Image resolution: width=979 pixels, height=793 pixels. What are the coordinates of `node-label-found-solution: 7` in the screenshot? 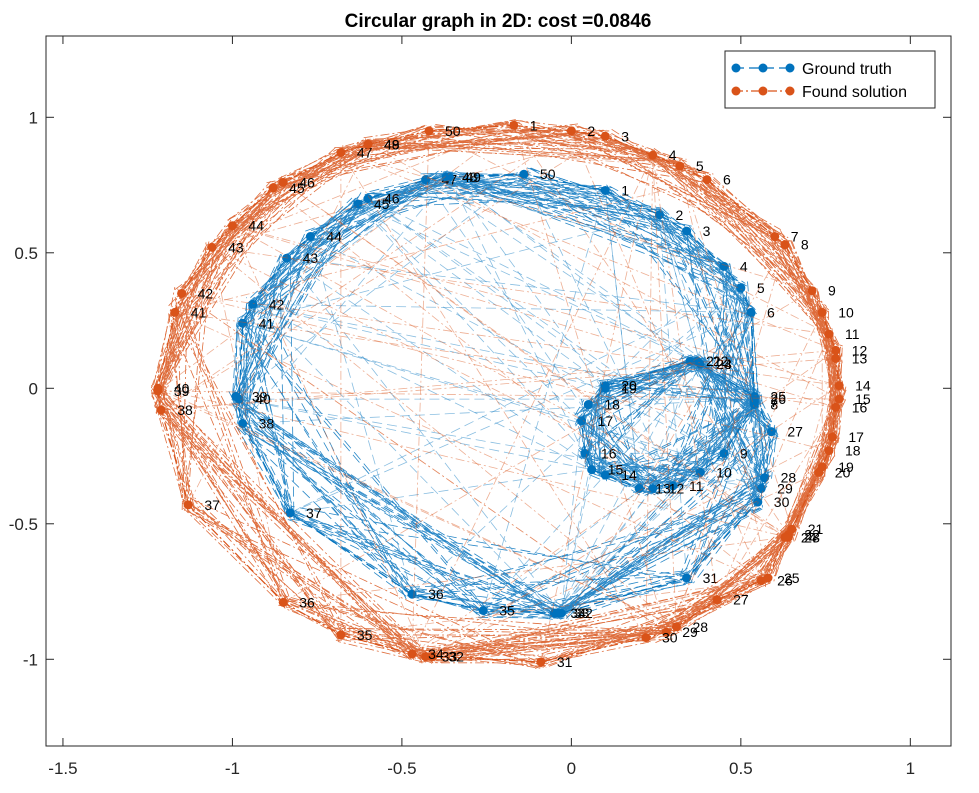 It's located at (795, 237).